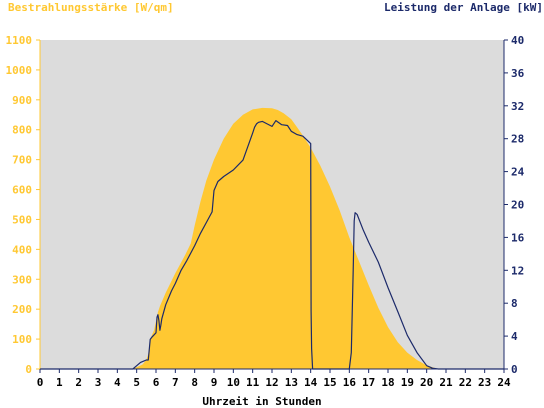  I want to click on right-tick-label: 4, so click(514, 336).